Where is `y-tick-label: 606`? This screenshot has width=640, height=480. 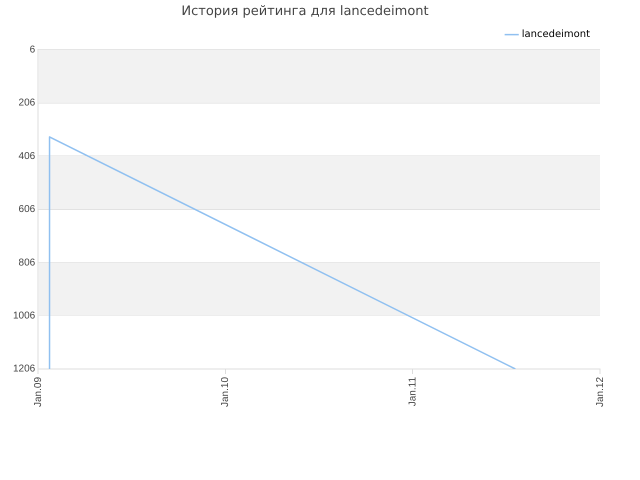 y-tick-label: 606 is located at coordinates (27, 210).